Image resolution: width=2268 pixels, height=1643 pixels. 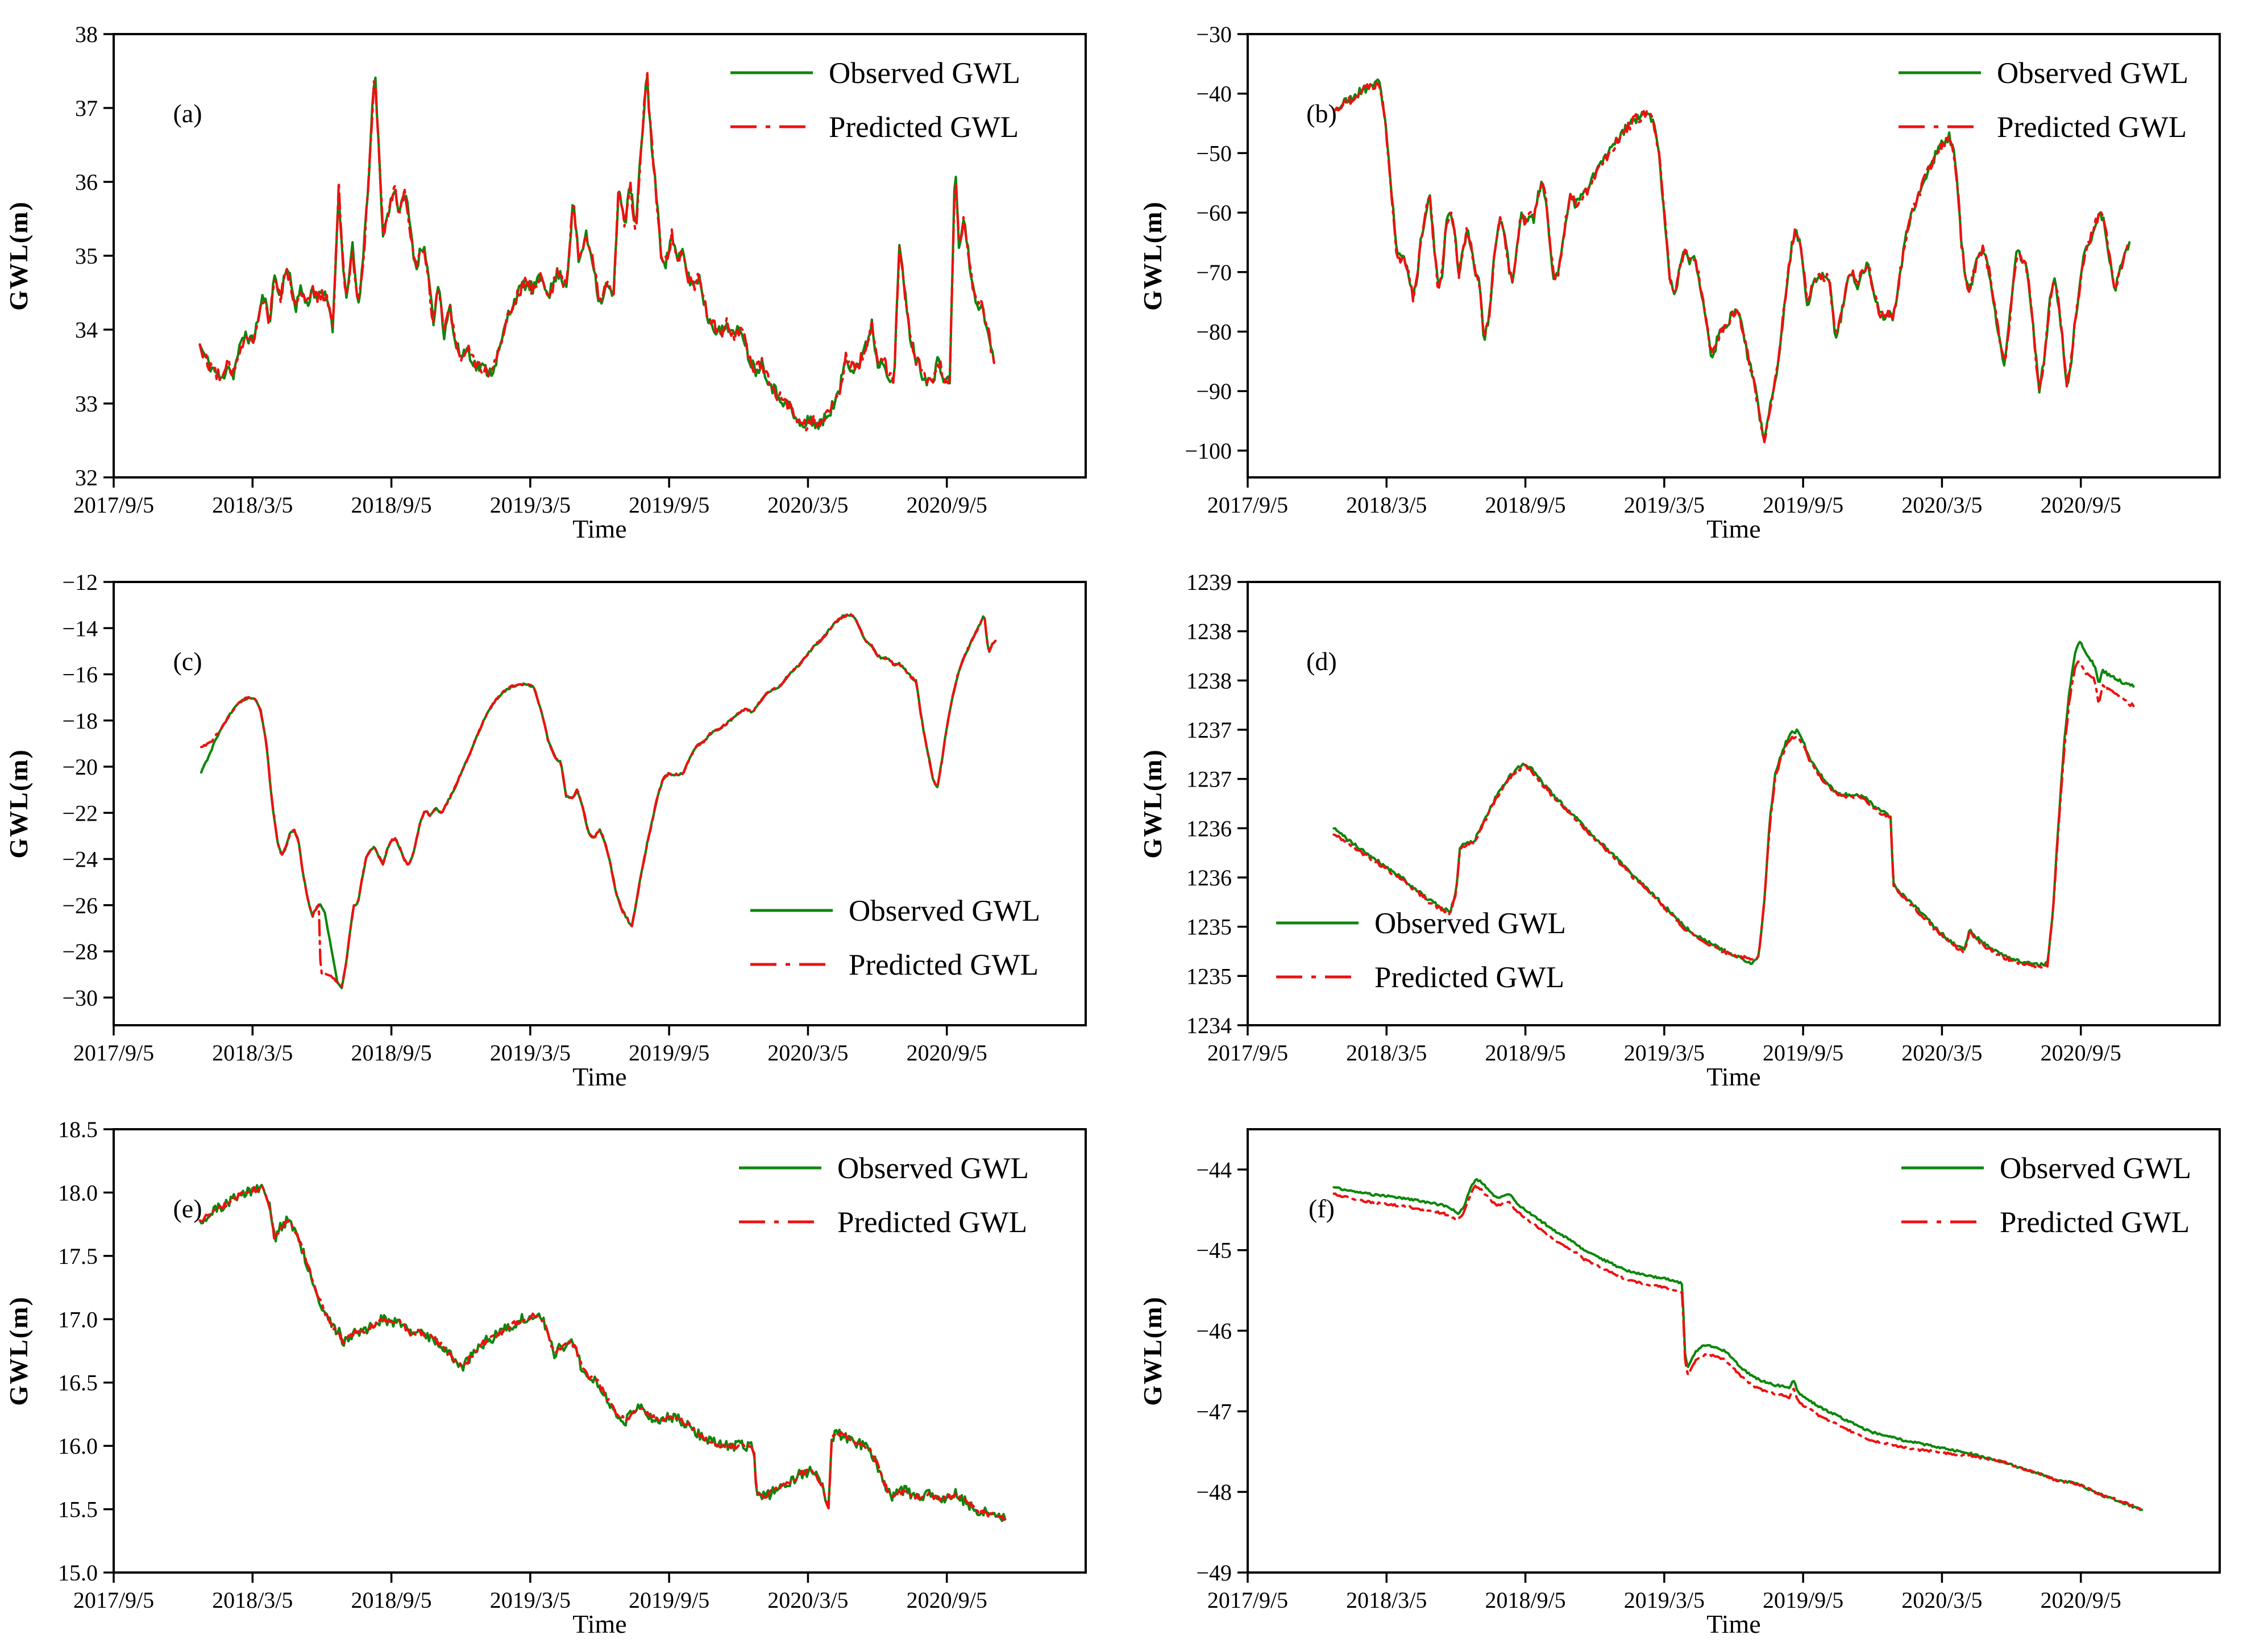 I want to click on y-tick-label: −50, so click(x=1214, y=153).